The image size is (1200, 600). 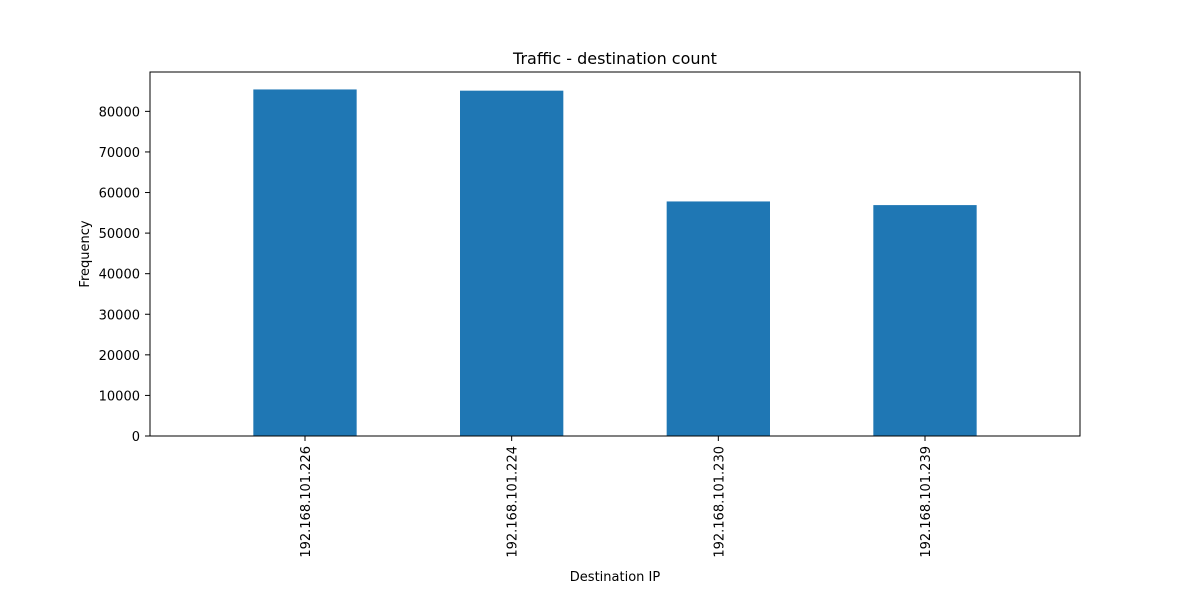 What do you see at coordinates (926, 502) in the screenshot?
I see `x-tick-label-3: 192.168.101.239` at bounding box center [926, 502].